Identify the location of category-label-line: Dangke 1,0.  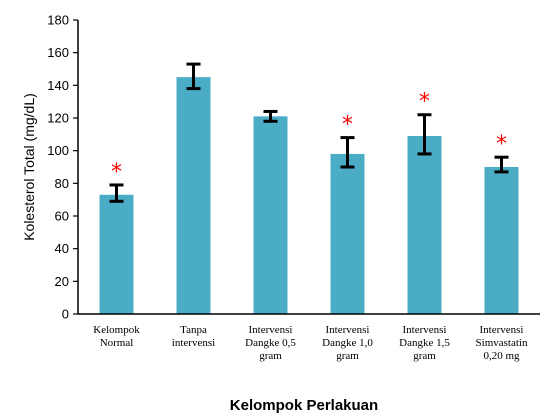
(347, 343).